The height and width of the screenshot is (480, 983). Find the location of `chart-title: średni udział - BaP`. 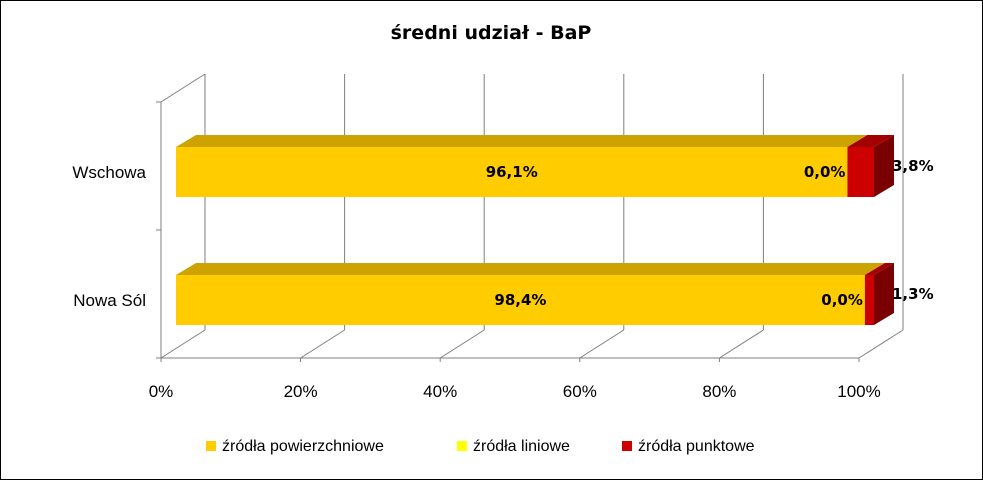

chart-title: średni udział - BaP is located at coordinates (491, 33).